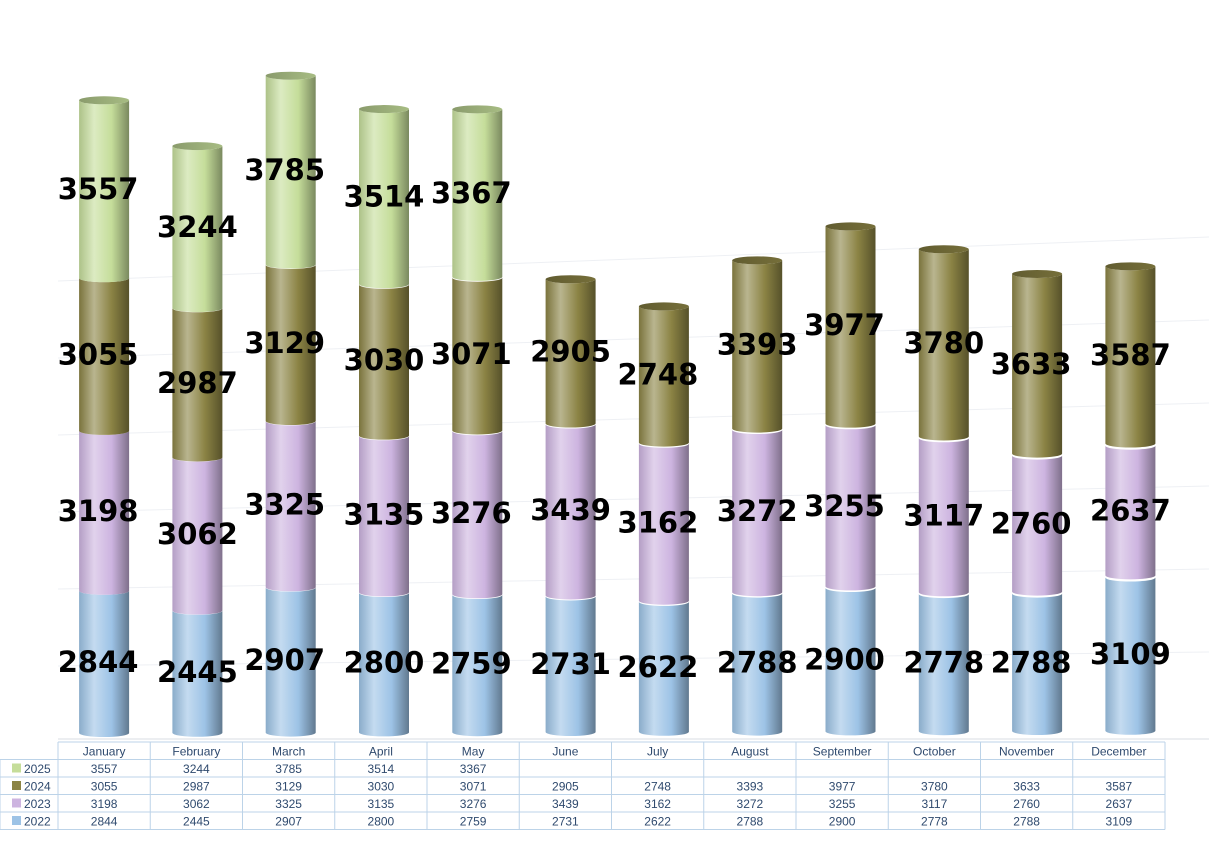 The width and height of the screenshot is (1209, 853). What do you see at coordinates (844, 325) in the screenshot?
I see `data-label: 3977` at bounding box center [844, 325].